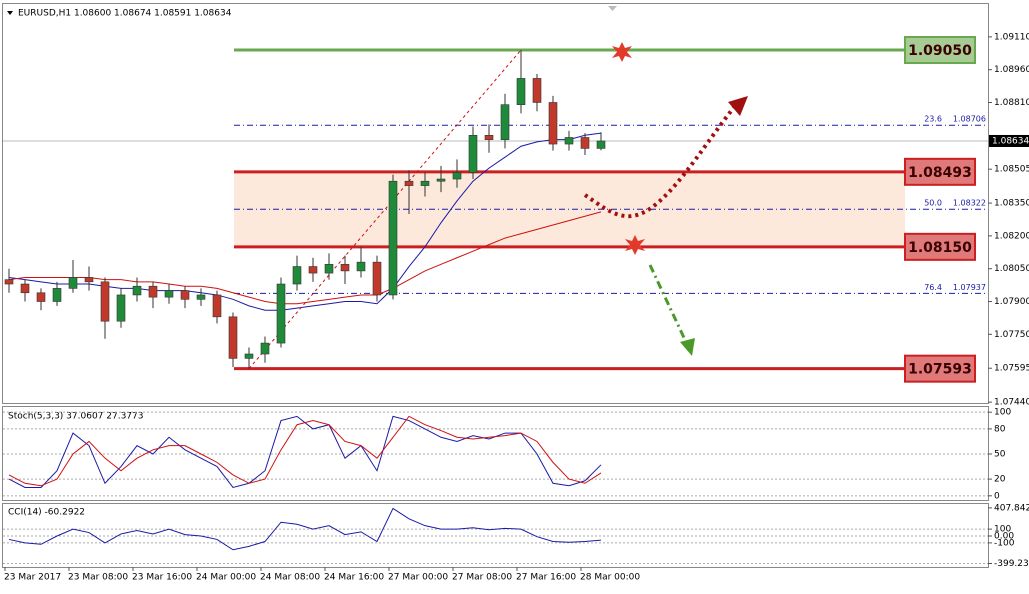 Image resolution: width=1029 pixels, height=594 pixels. I want to click on x-tick-label: 23 Mar 16:00, so click(162, 578).